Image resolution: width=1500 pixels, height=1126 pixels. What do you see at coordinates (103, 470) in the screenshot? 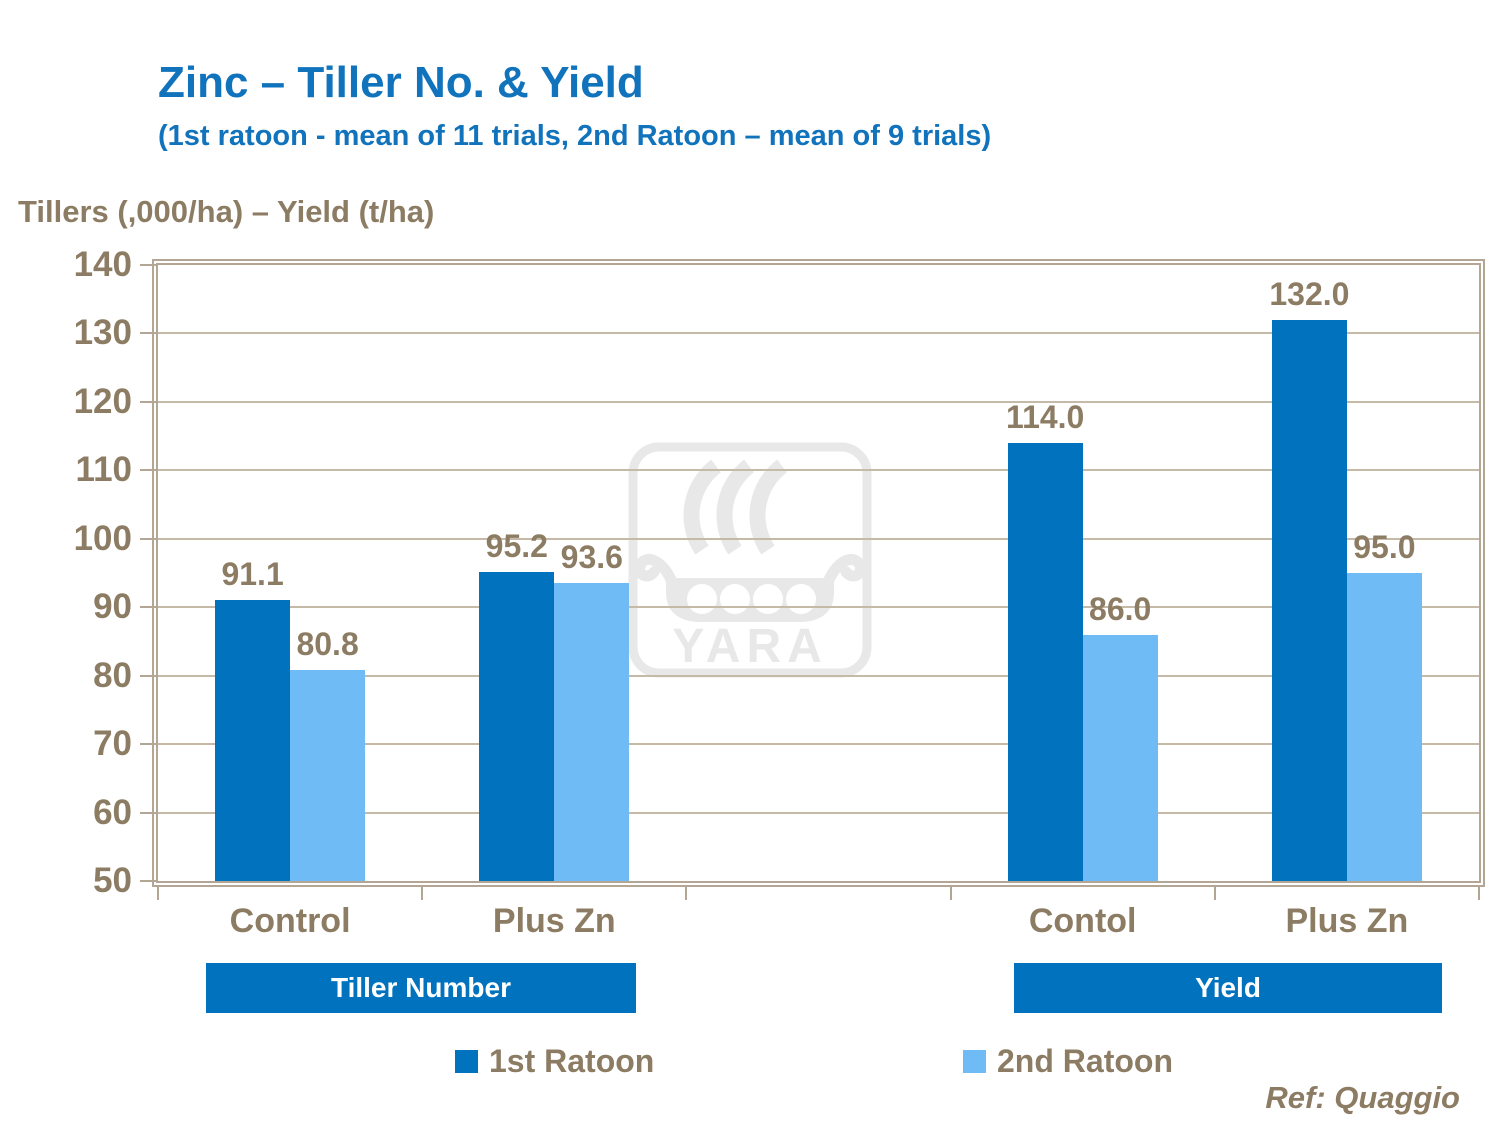
I see `y-tick-label: 110` at bounding box center [103, 470].